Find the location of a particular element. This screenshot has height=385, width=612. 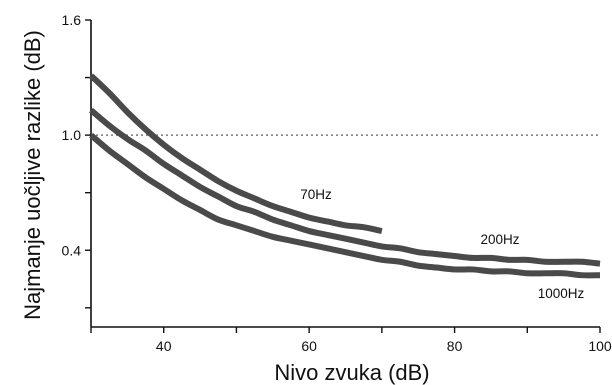

series-labels: 70Hz 200Hz 1000Hz is located at coordinates (442, 244).